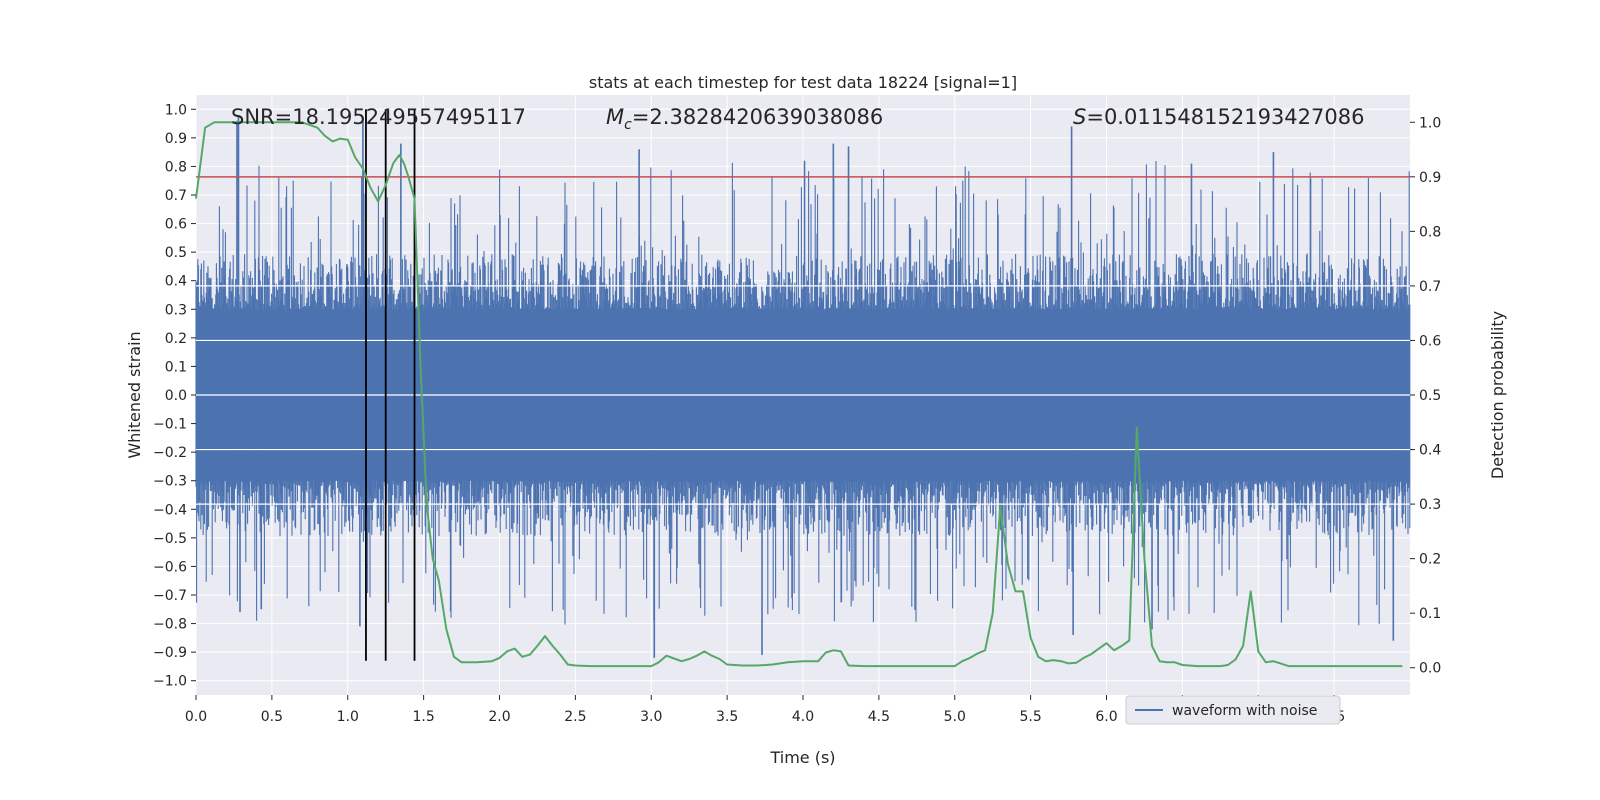 The height and width of the screenshot is (800, 1600). What do you see at coordinates (423, 717) in the screenshot?
I see `x-tick-label: 1.5` at bounding box center [423, 717].